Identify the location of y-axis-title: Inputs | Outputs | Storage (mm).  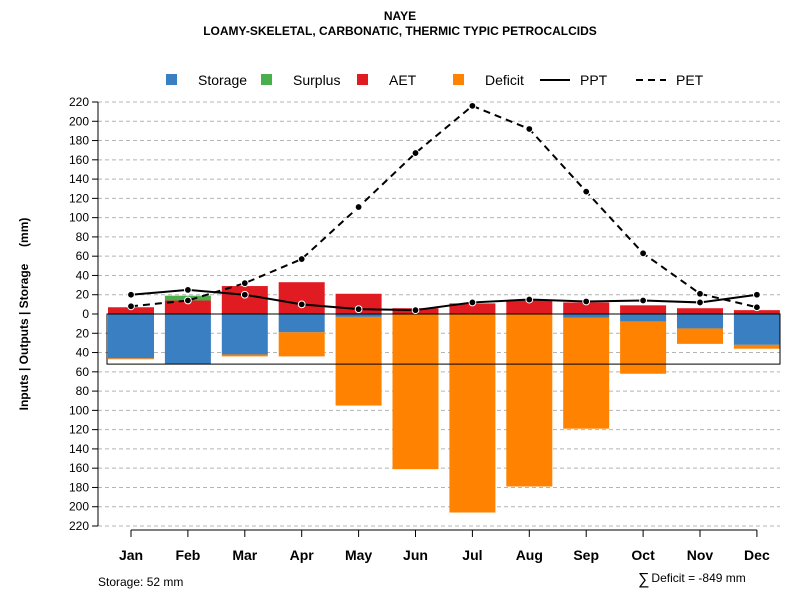
(24, 314).